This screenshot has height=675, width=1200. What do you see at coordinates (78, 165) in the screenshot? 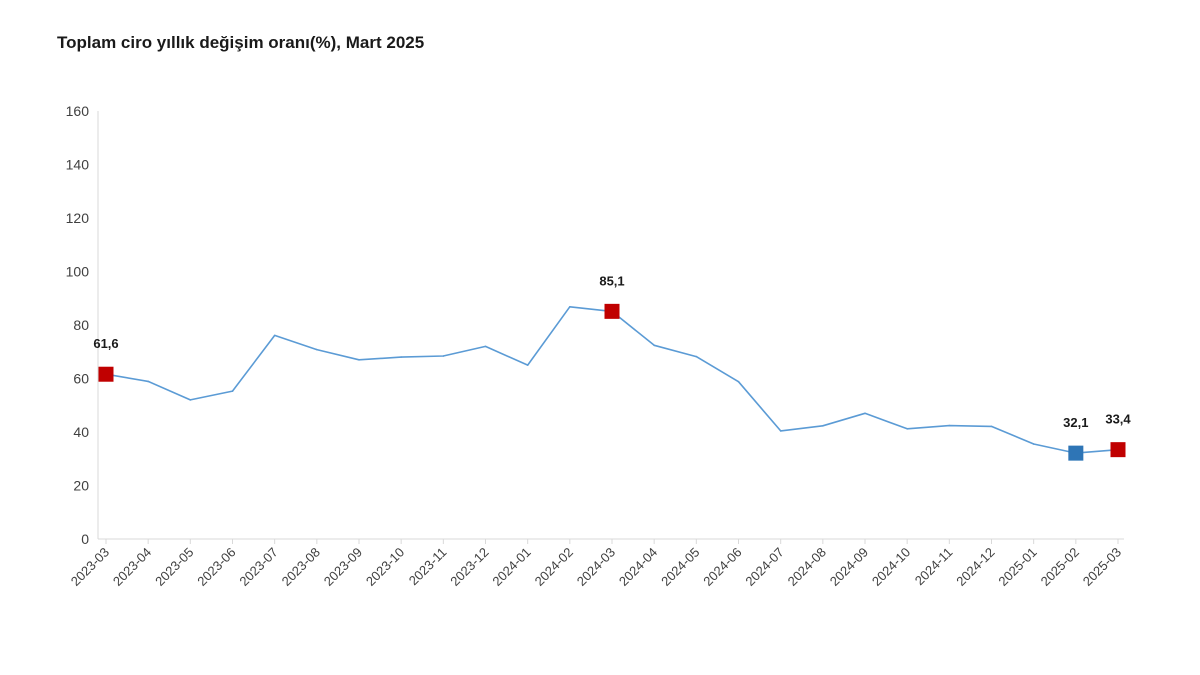
I see `y-tick-label: 140` at bounding box center [78, 165].